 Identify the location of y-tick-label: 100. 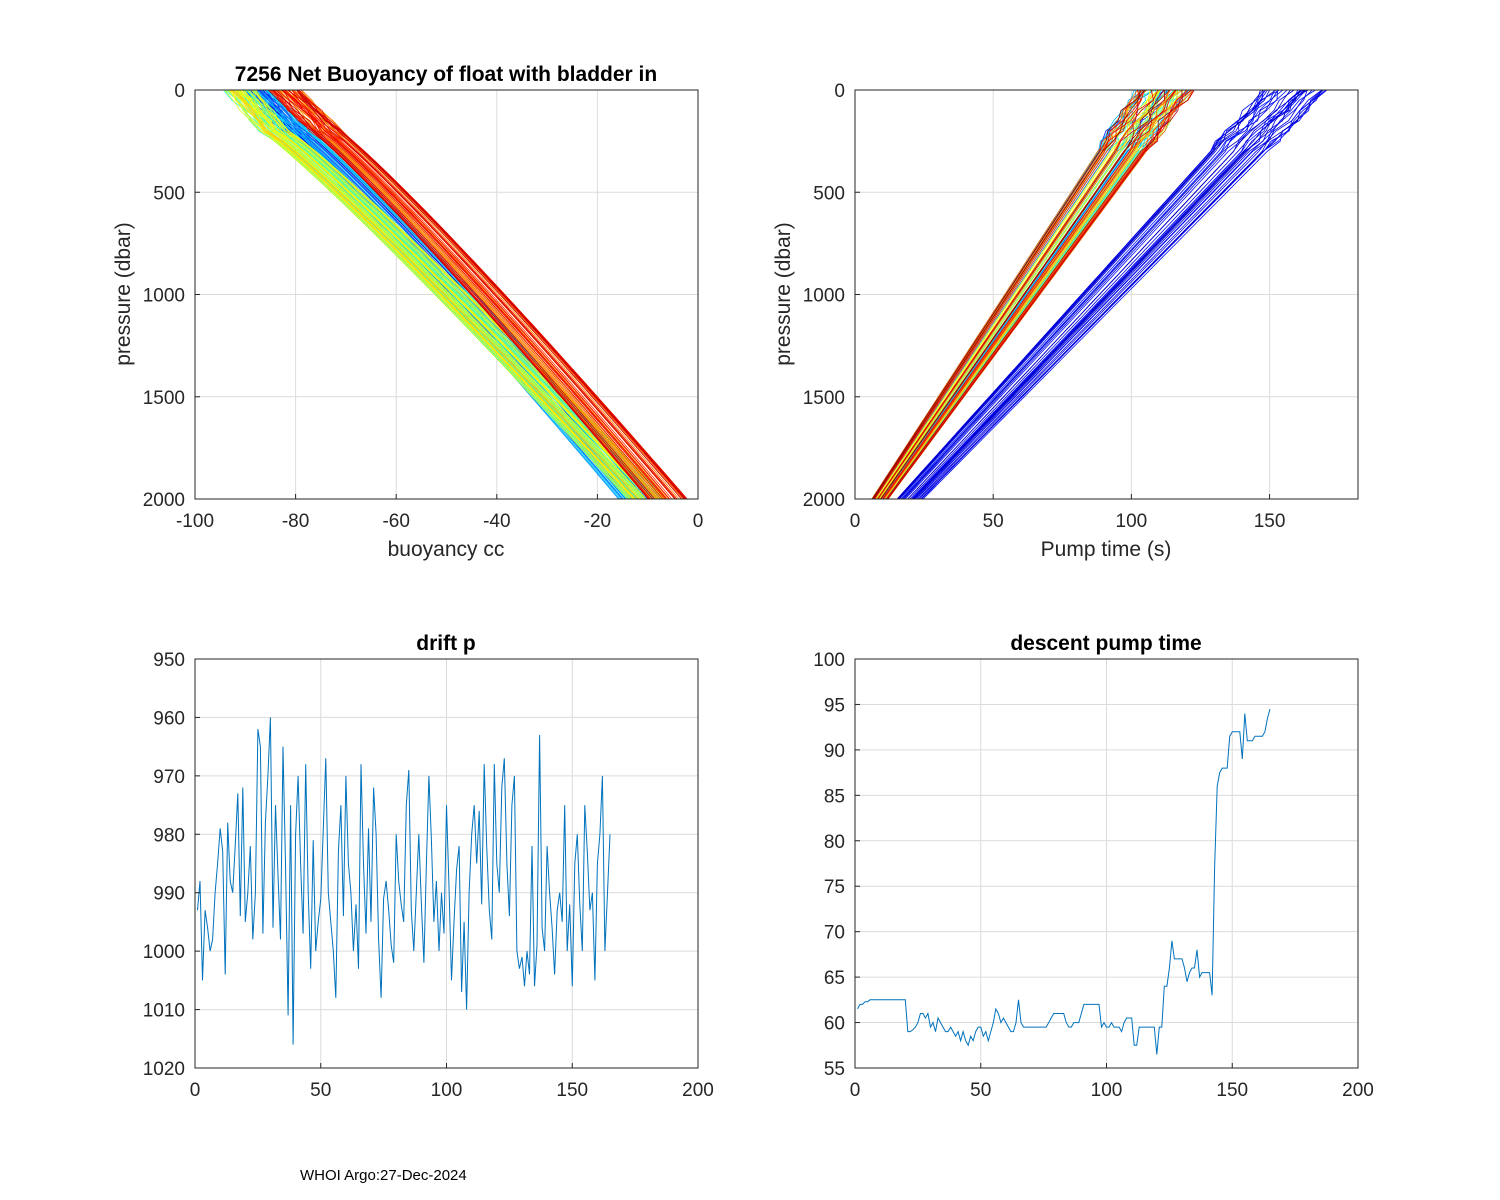
(829, 660).